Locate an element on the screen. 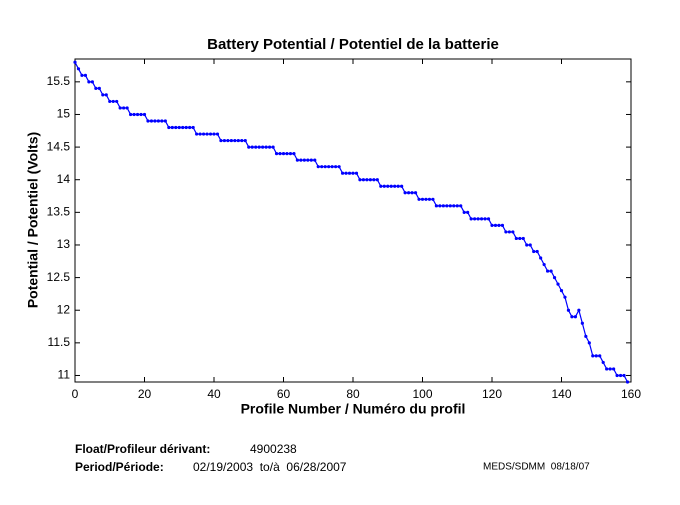 This screenshot has height=505, width=680. y-tick-label: 14.5 is located at coordinates (59, 146).